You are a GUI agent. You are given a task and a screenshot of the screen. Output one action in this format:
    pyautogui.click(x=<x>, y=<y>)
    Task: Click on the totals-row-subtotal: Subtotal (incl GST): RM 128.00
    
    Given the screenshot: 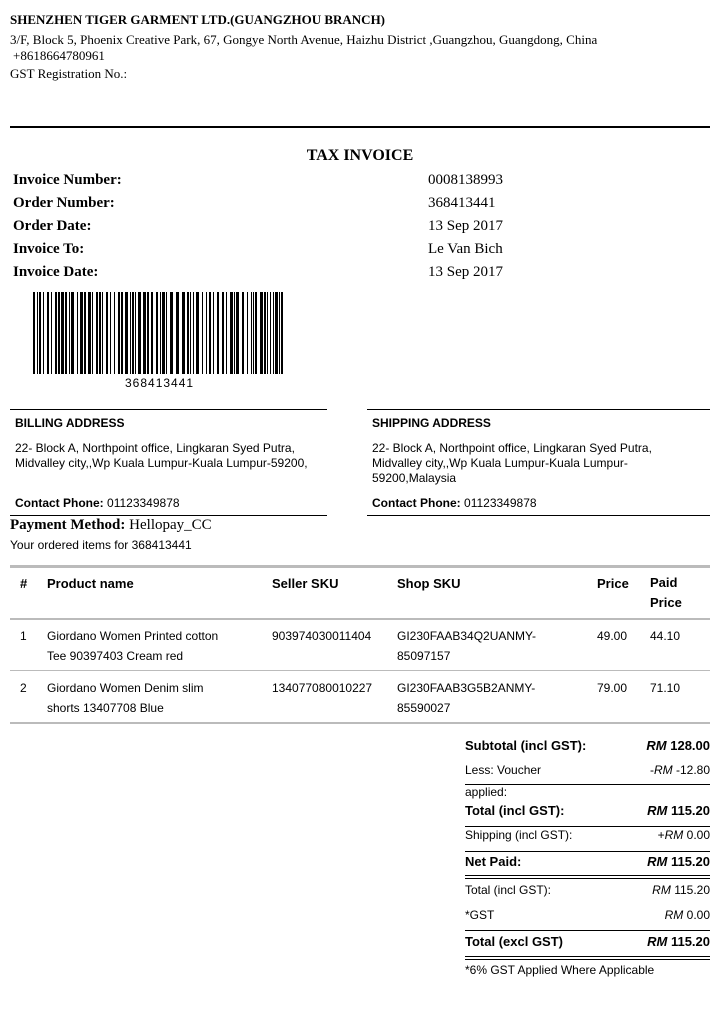 What is the action you would take?
    pyautogui.click(x=587, y=745)
    